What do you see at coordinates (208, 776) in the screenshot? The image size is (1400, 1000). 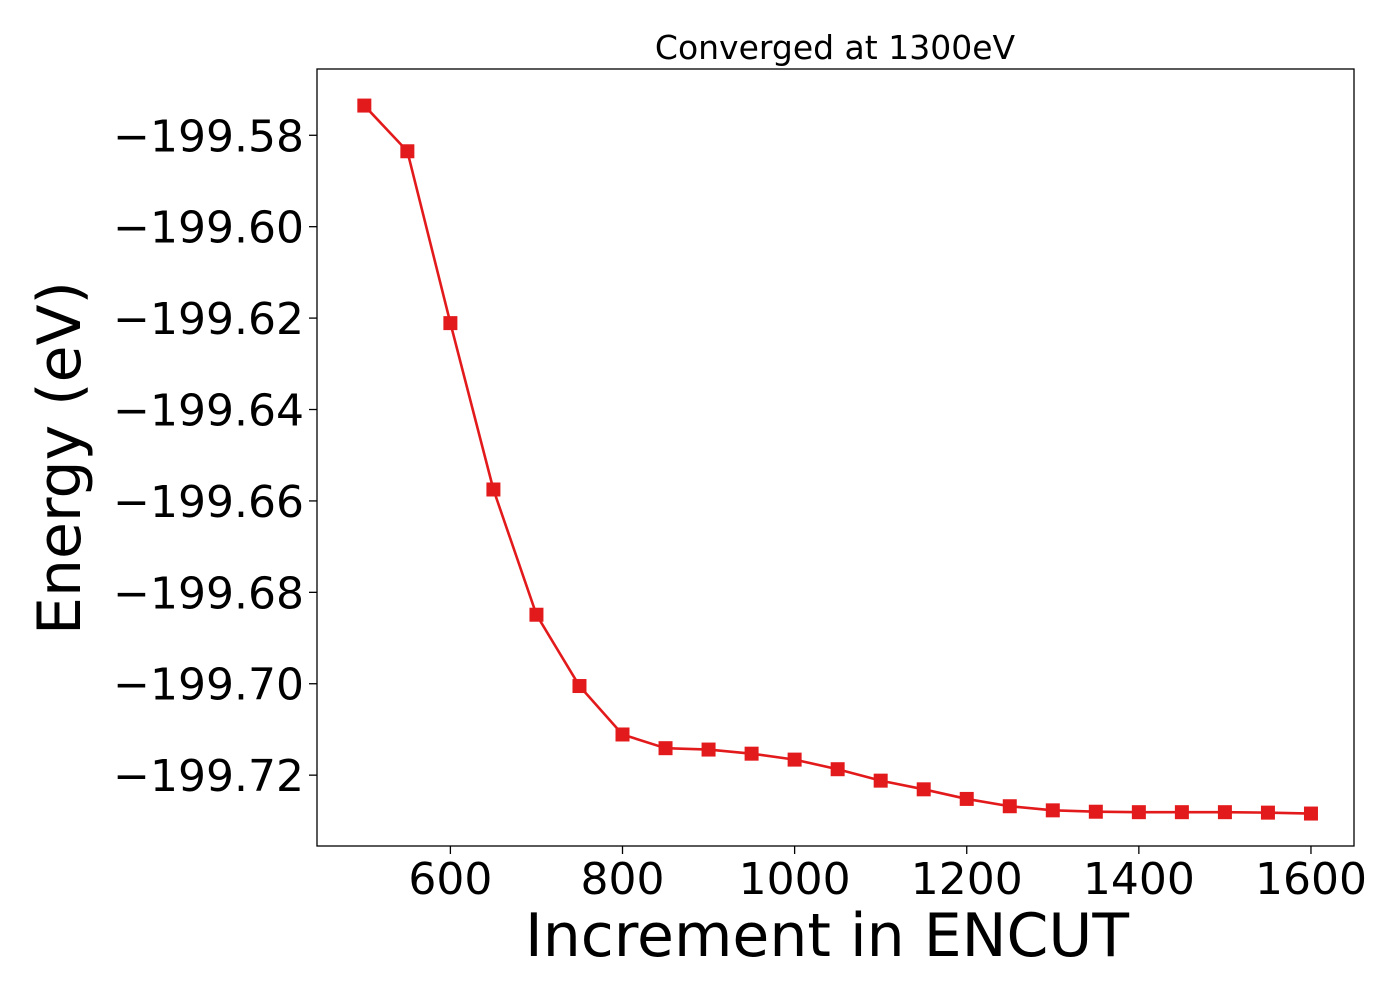 I see `y-tick-label: −199.72` at bounding box center [208, 776].